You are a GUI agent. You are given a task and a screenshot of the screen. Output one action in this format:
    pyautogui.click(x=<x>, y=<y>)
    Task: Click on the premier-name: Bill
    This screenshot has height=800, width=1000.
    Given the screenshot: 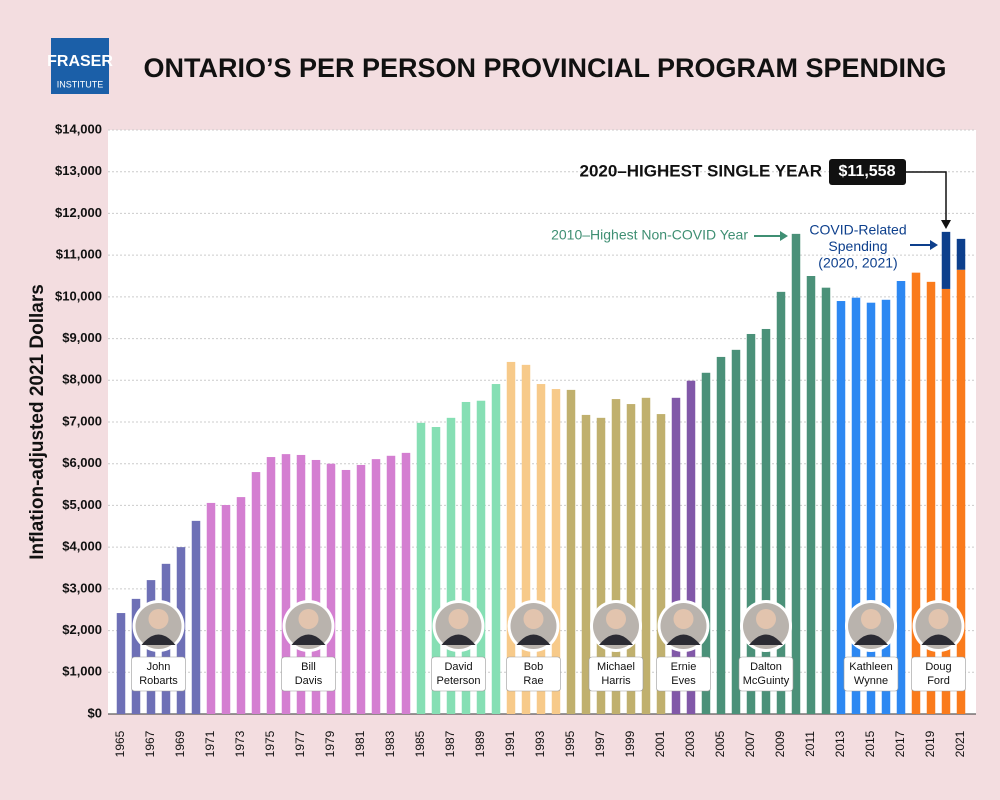 What is the action you would take?
    pyautogui.click(x=308, y=667)
    